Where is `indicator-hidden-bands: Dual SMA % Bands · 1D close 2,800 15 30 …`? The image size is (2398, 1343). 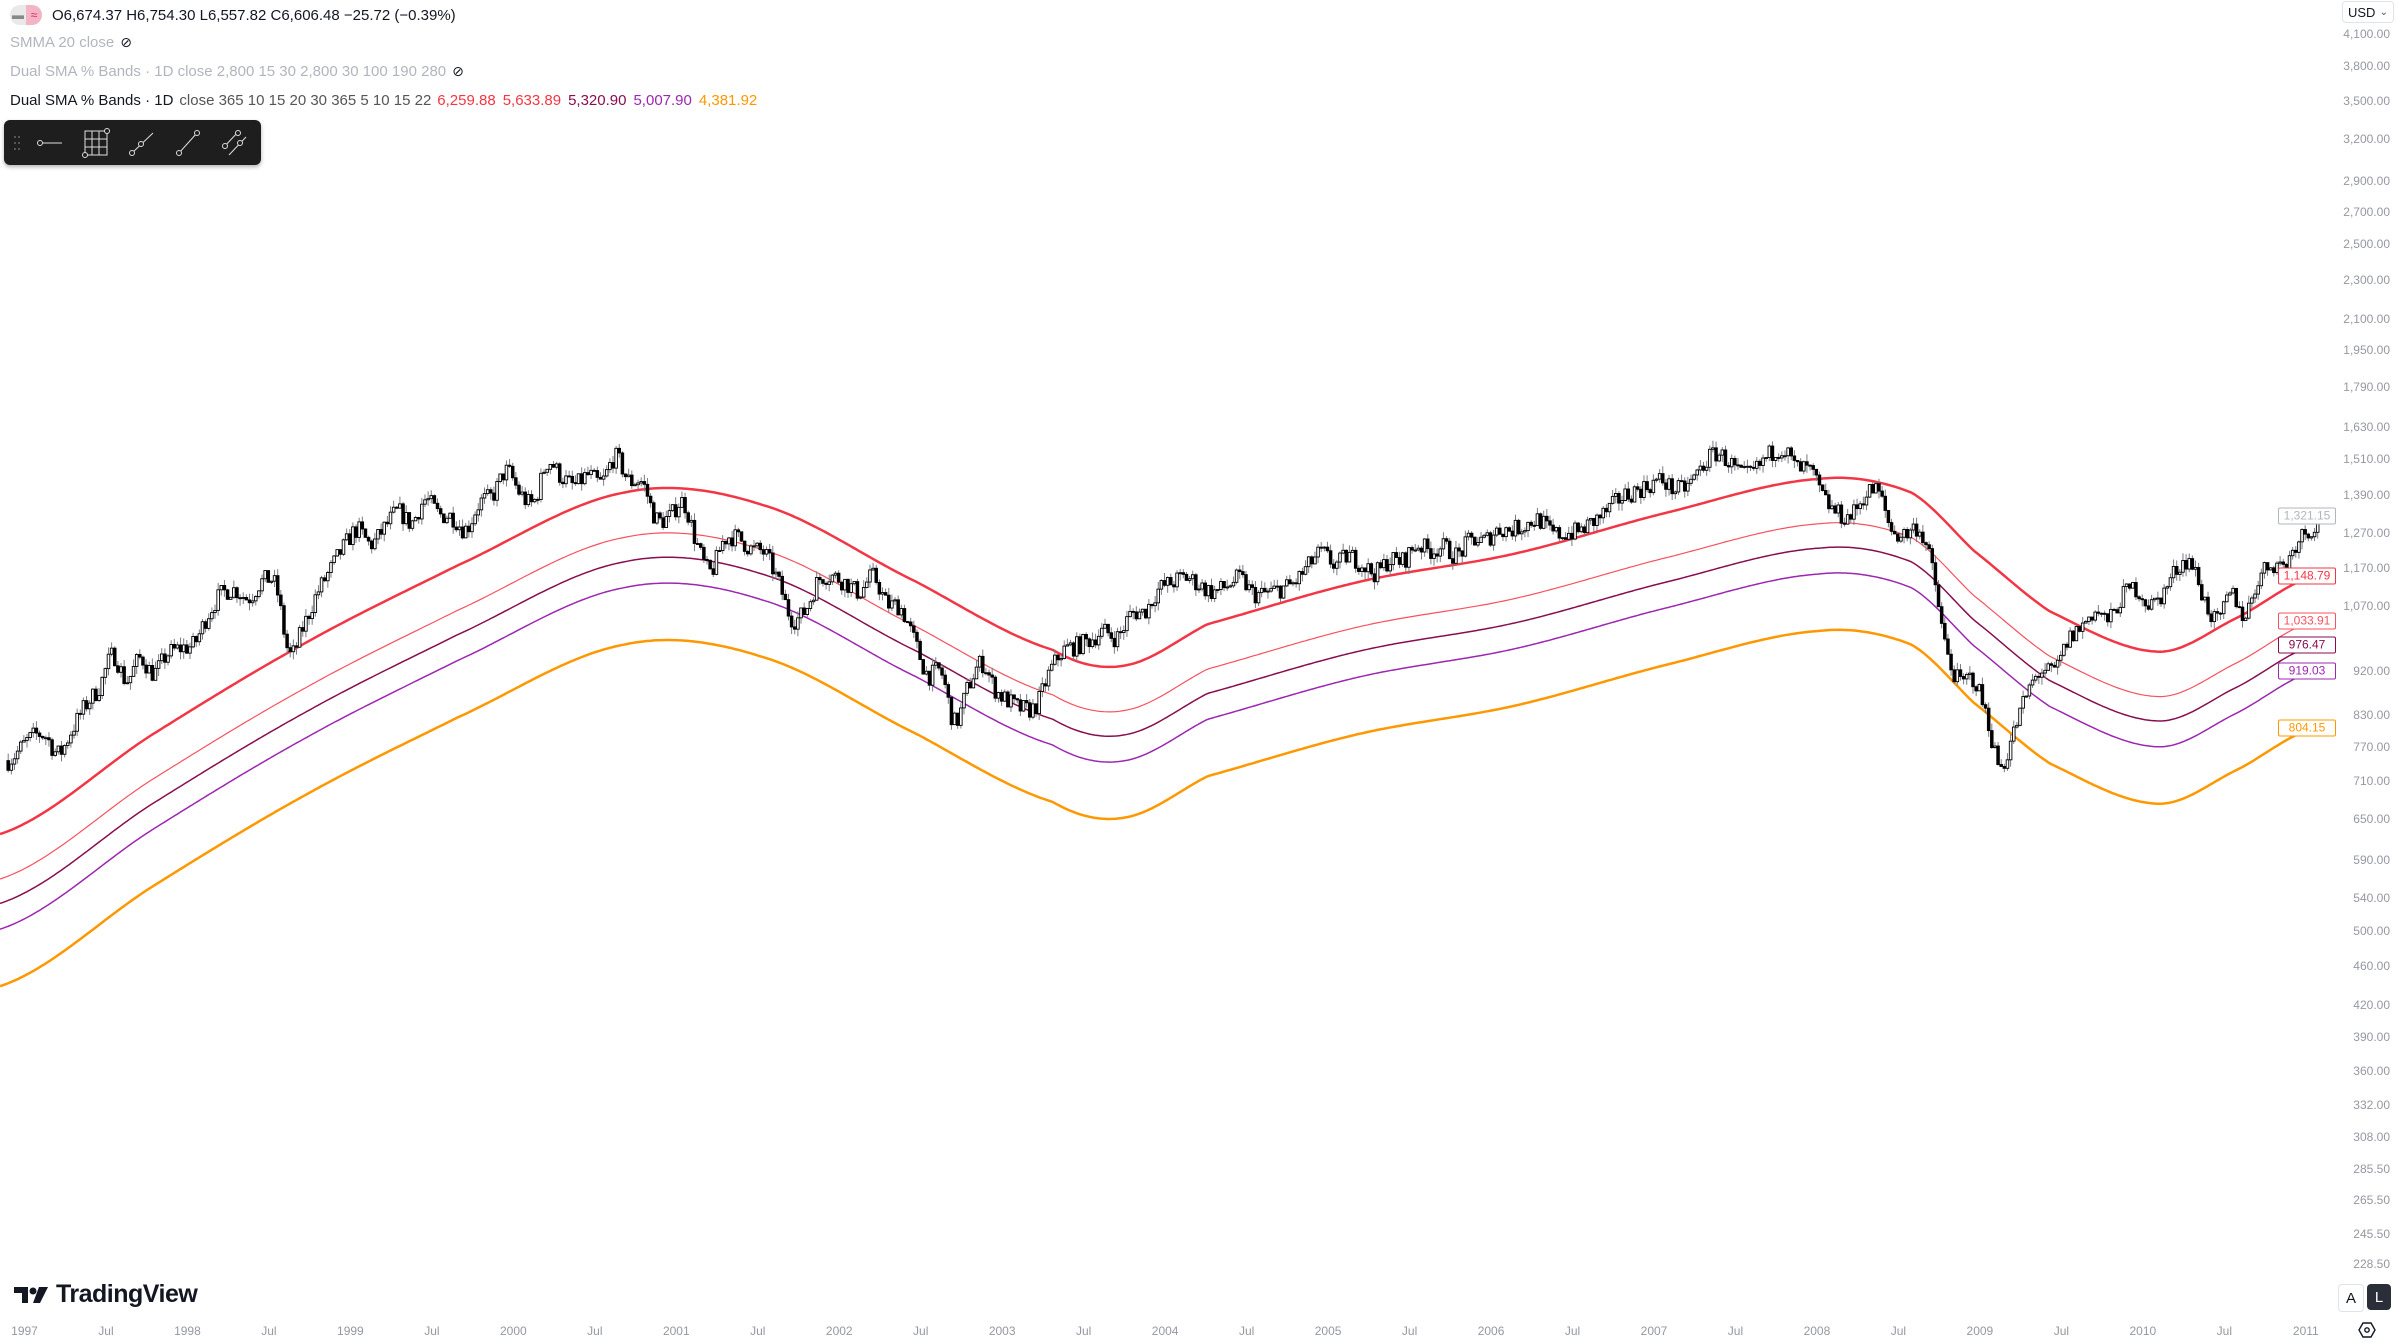
indicator-hidden-bands: Dual SMA % Bands · 1D close 2,800 15 30 … is located at coordinates (237, 71).